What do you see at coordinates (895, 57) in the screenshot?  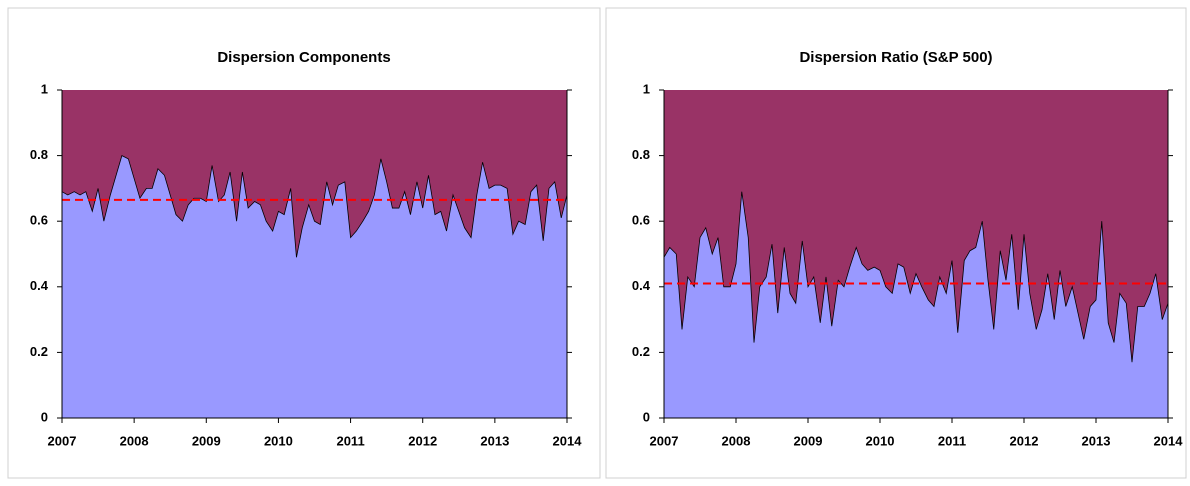 I see `chart-title: Dispersion Ratio (S&P 500)` at bounding box center [895, 57].